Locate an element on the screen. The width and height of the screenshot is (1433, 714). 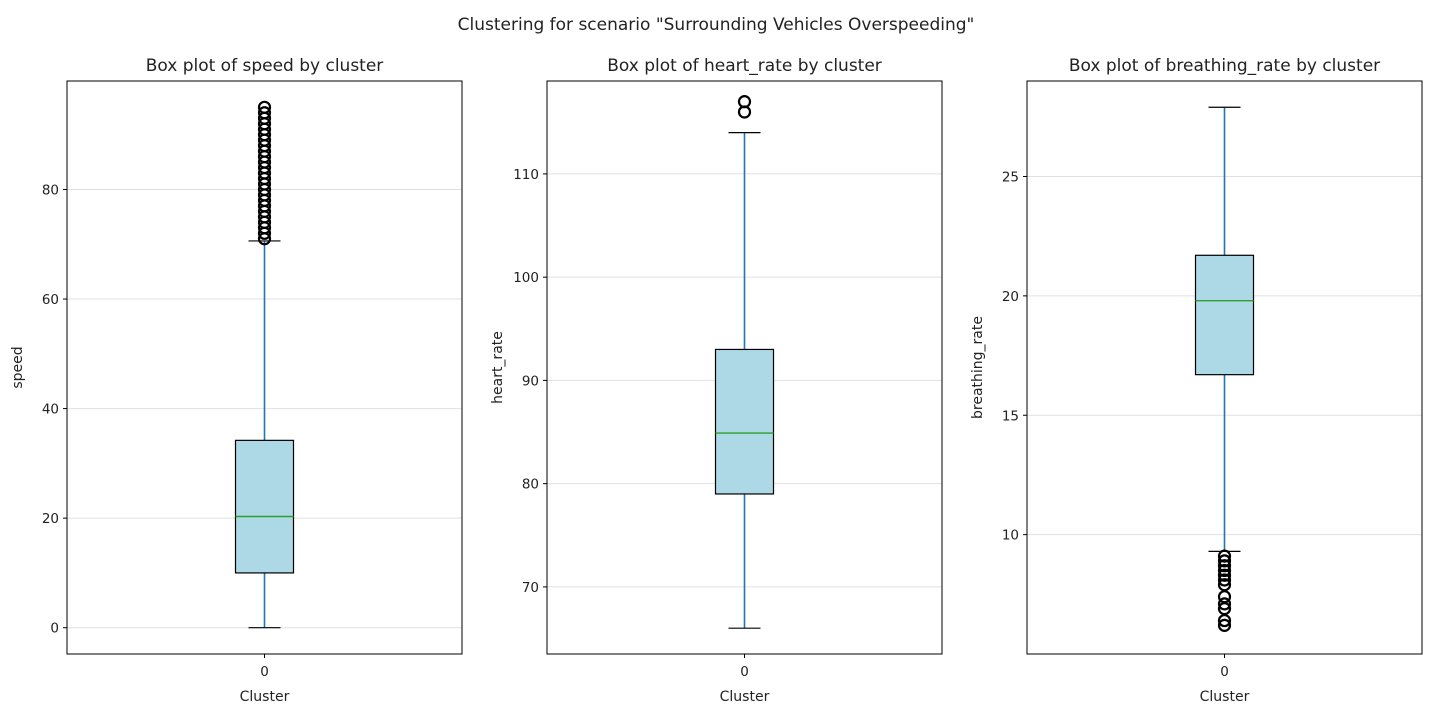
x-axis-label-heart-rate: Cluster is located at coordinates (745, 697).